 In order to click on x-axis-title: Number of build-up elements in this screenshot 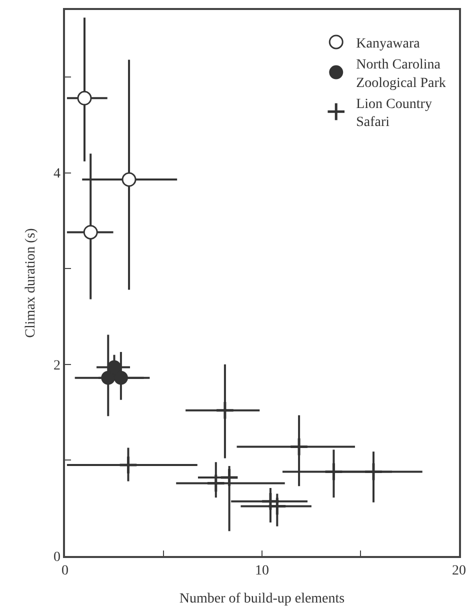, I will do `click(262, 598)`.